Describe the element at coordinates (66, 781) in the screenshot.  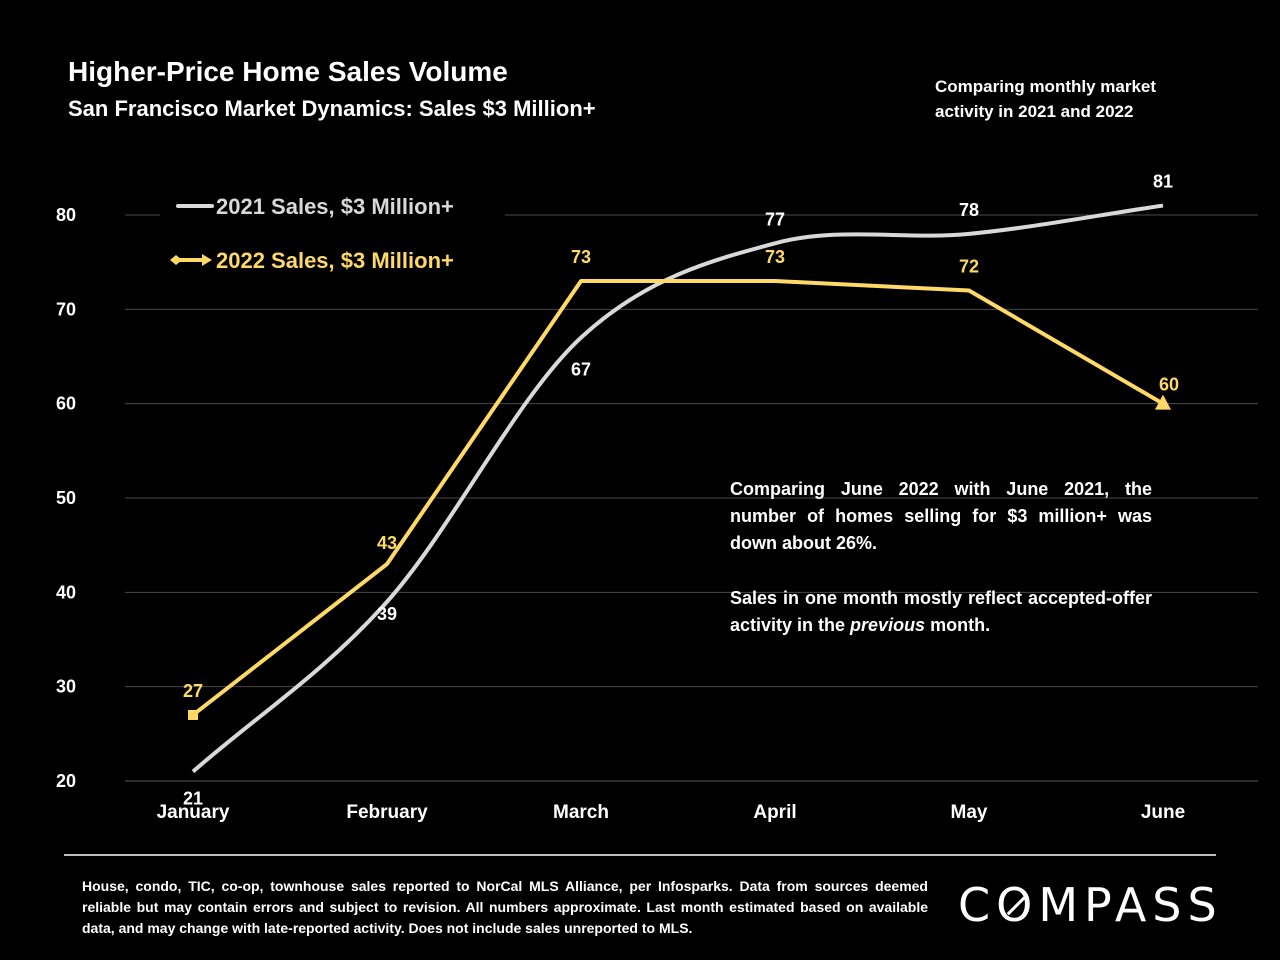
I see `y-tick-label: 20` at that location.